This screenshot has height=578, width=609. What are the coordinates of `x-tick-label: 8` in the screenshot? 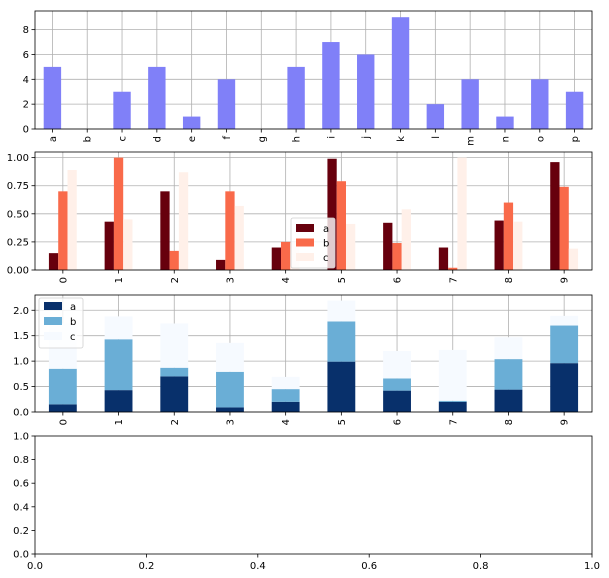 It's located at (509, 280).